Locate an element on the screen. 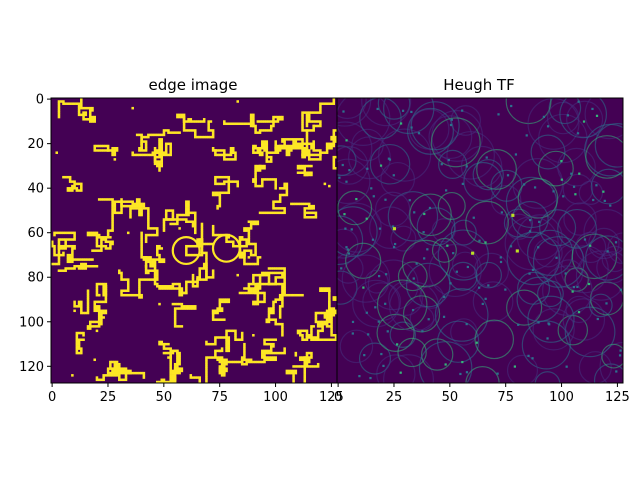 The width and height of the screenshot is (640, 480). accumulator-peak is located at coordinates (394, 229).